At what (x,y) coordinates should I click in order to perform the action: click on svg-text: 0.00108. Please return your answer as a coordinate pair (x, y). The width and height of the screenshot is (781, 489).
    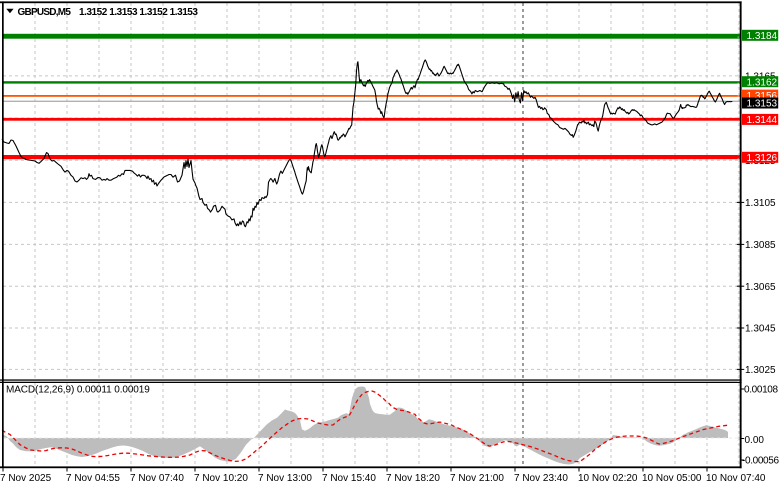
    Looking at the image, I should click on (761, 390).